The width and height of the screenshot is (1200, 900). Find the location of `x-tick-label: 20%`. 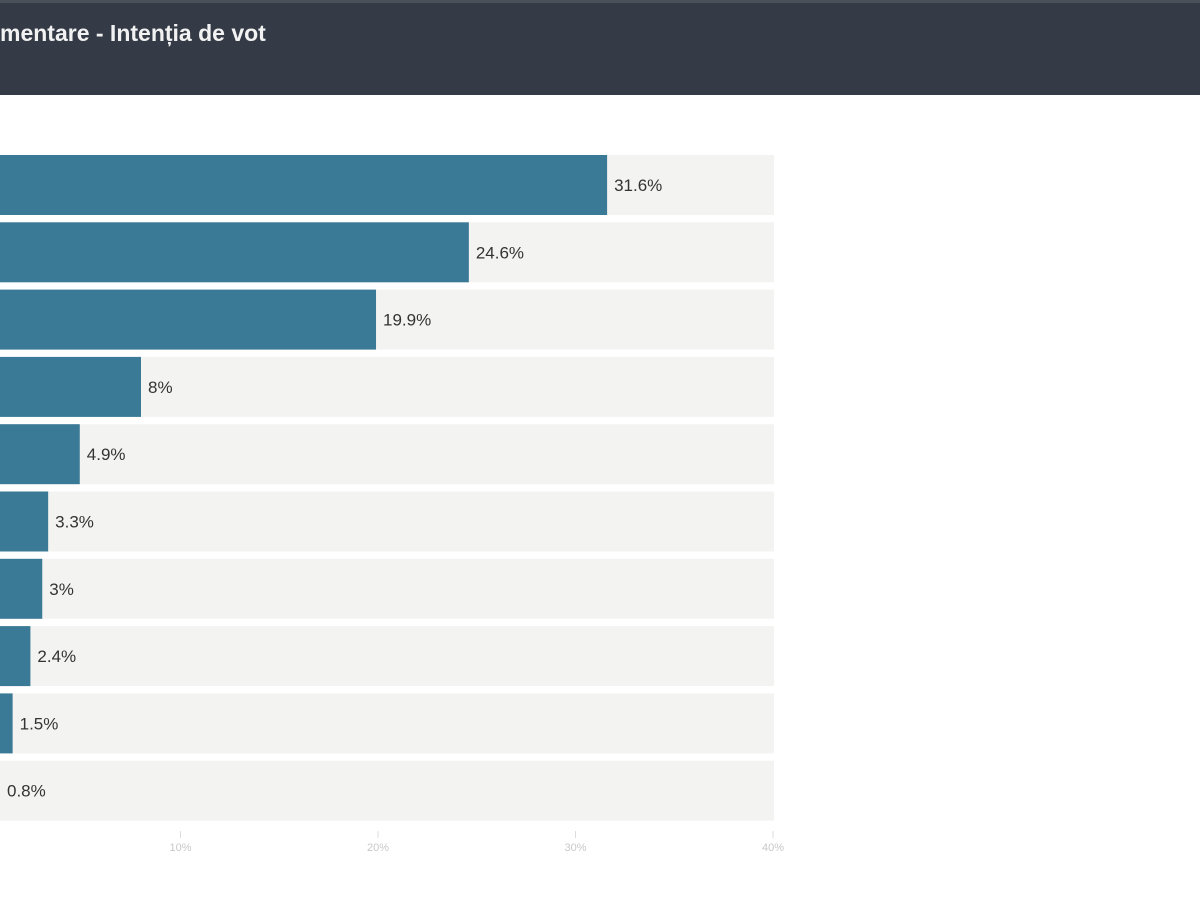

x-tick-label: 20% is located at coordinates (378, 848).